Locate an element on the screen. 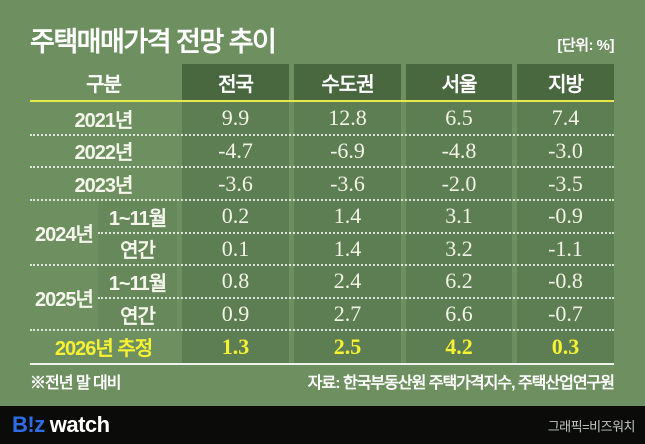 The width and height of the screenshot is (645, 444). value-cell: 0.3 is located at coordinates (565, 346).